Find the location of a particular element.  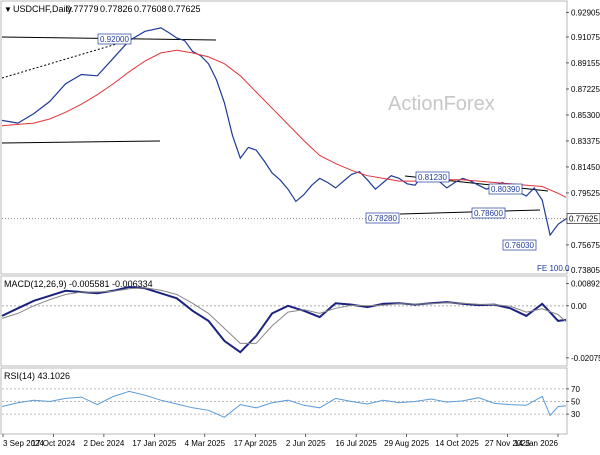

y-tick-label: 50 is located at coordinates (575, 402).